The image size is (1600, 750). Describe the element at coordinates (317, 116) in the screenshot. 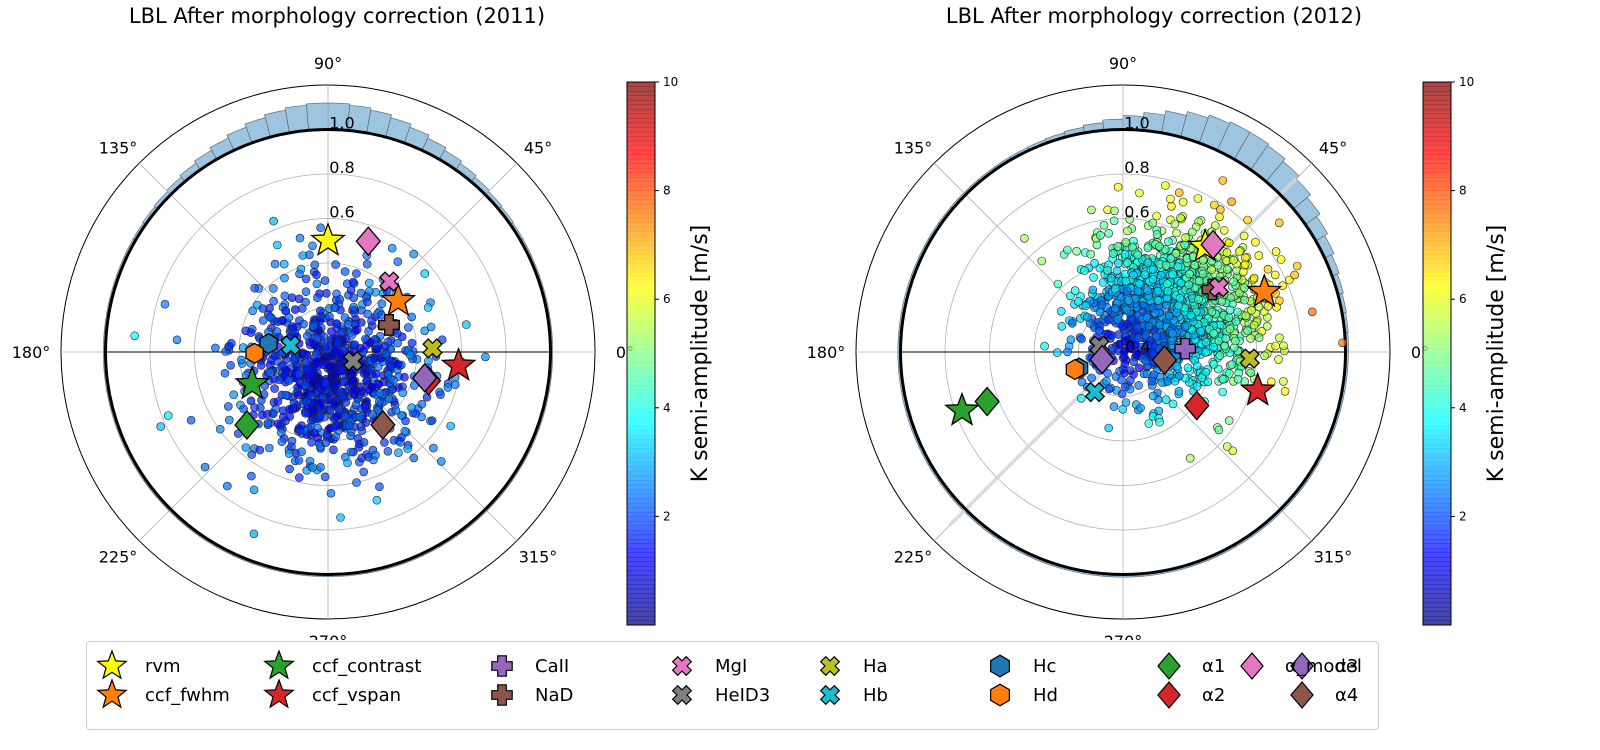

I see `histogram-bar` at that location.